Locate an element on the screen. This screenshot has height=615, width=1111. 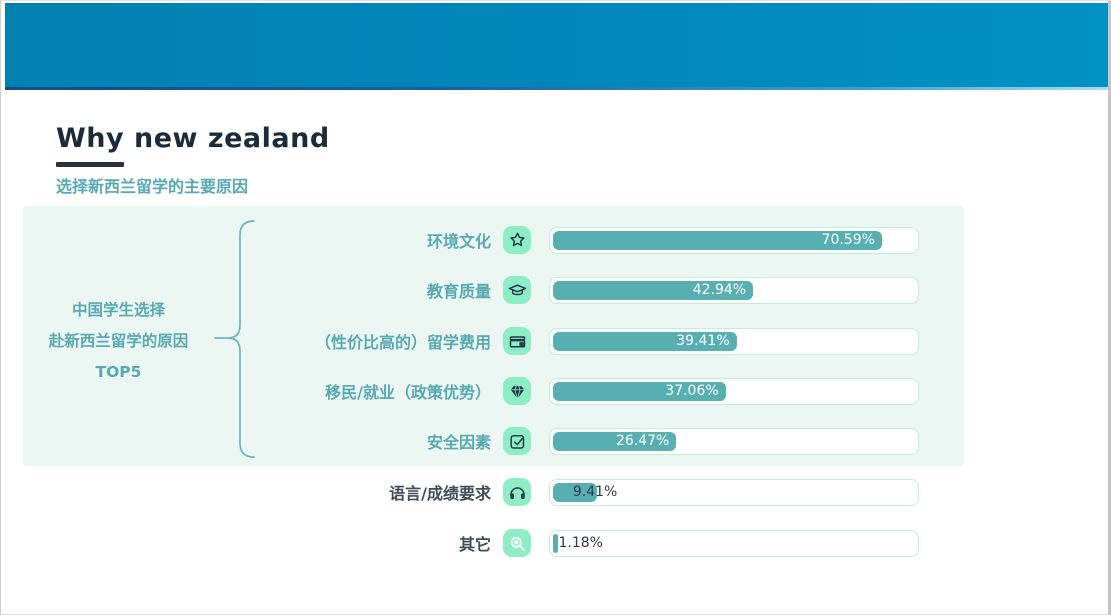
magnifier-icon is located at coordinates (517, 543).